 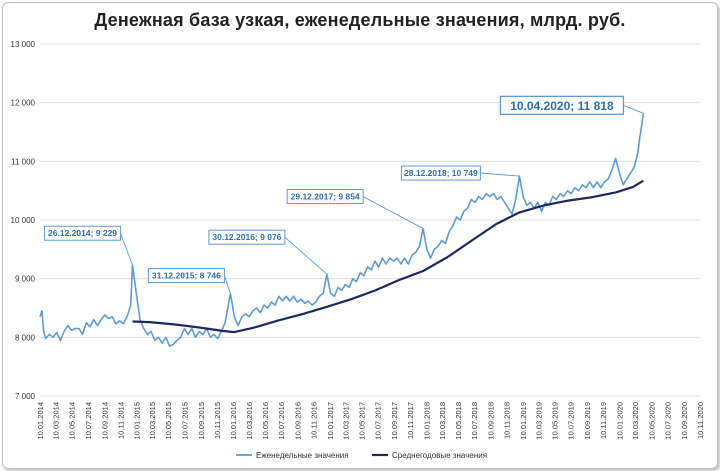 I want to click on legend-weekly-label: Еженедельные значения, so click(x=302, y=455).